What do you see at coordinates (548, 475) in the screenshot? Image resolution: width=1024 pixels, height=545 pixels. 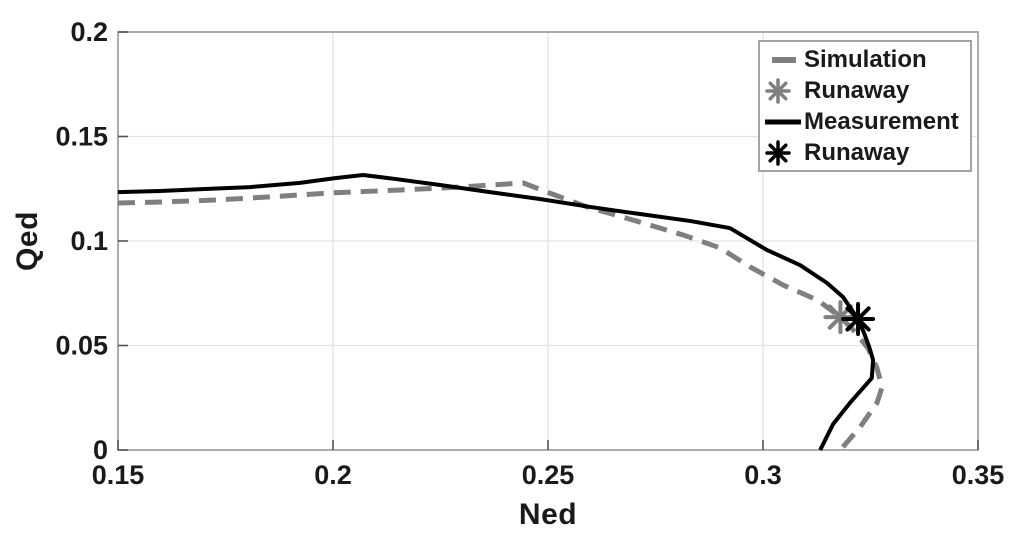 I see `x-tick-label: 0.25` at bounding box center [548, 475].